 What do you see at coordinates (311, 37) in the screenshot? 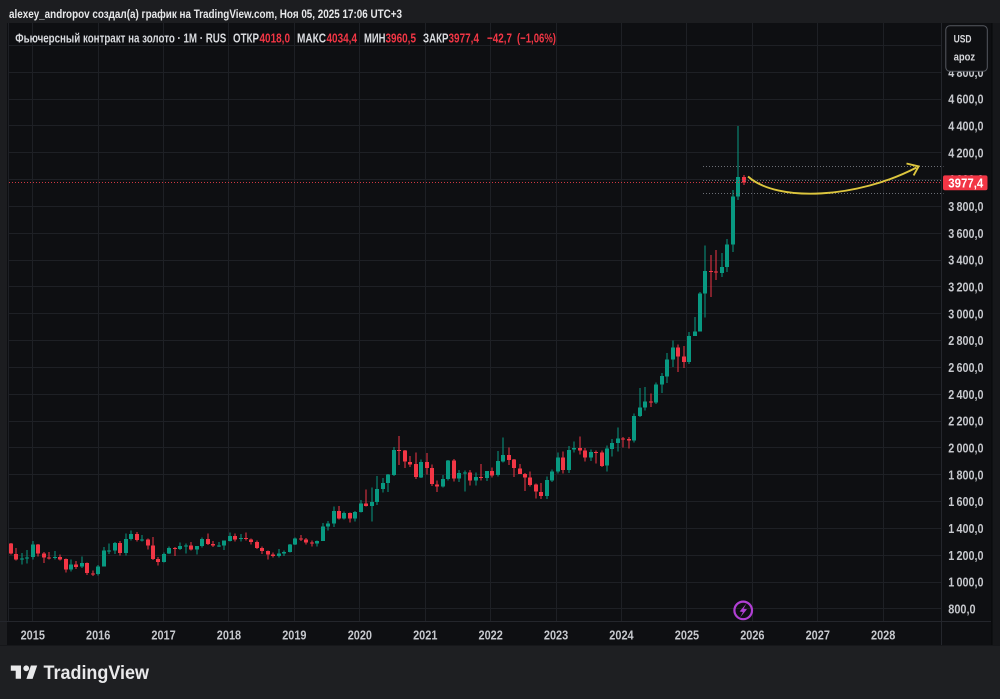
I see `svg-text: МАКС` at bounding box center [311, 37].